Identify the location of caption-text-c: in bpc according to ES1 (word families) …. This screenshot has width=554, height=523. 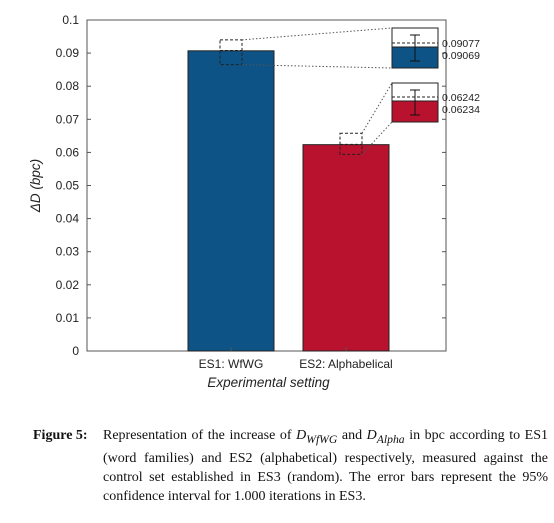
(326, 466).